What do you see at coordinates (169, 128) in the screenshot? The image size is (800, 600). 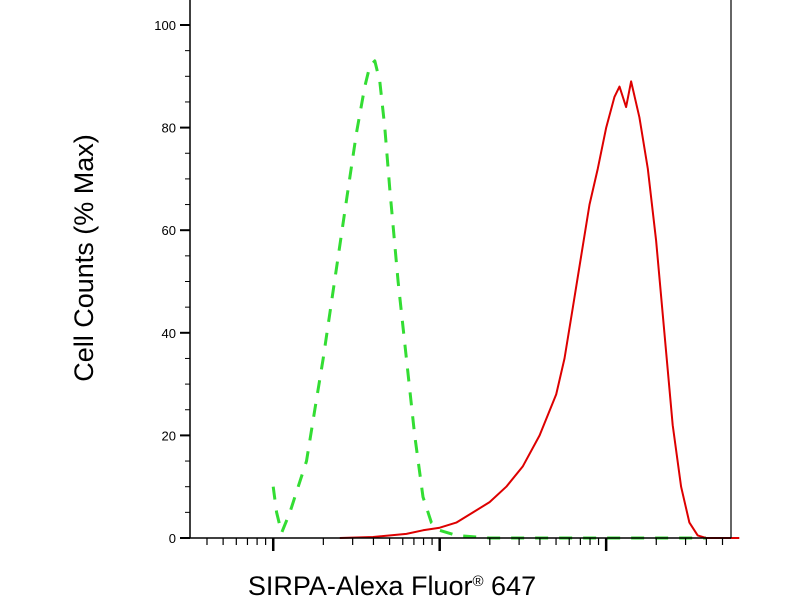 I see `y-tick-label: 80` at bounding box center [169, 128].